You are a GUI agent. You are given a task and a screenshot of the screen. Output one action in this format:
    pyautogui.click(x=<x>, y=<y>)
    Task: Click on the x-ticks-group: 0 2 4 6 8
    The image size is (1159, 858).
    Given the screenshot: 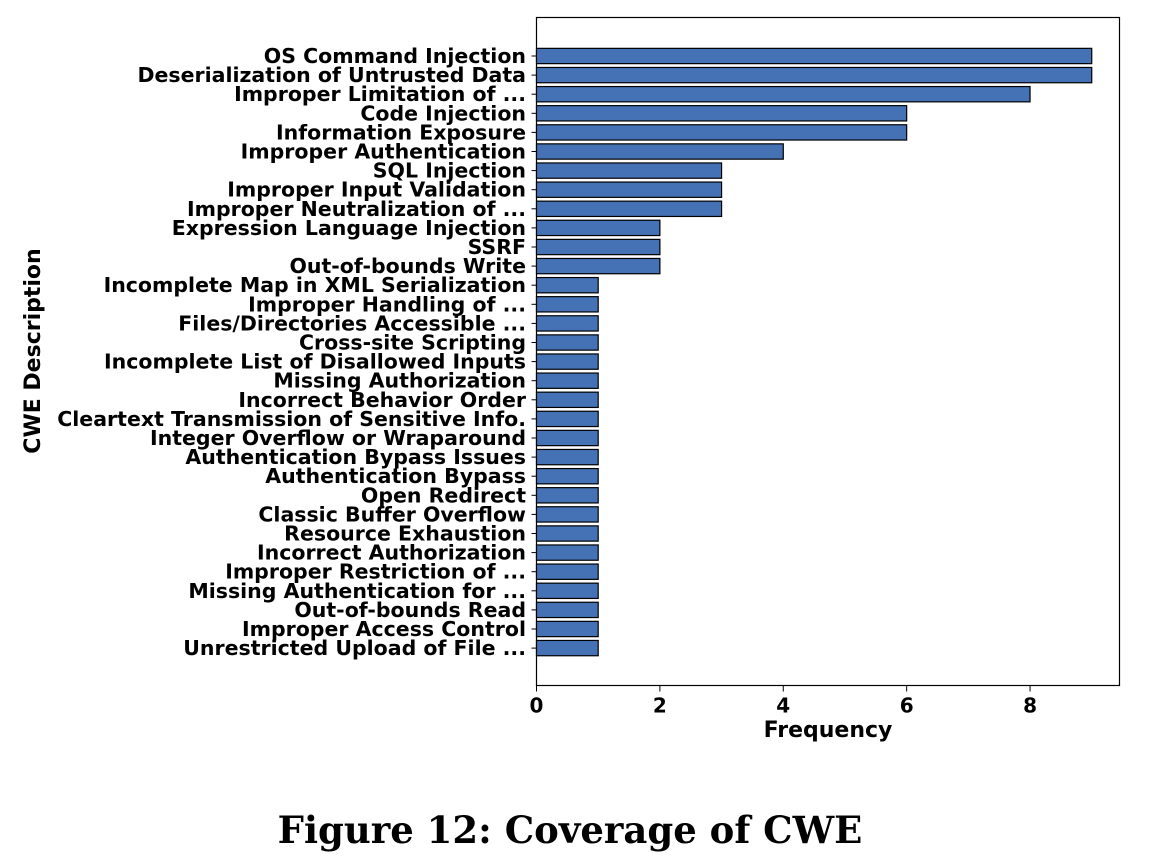 What is the action you would take?
    pyautogui.click(x=783, y=701)
    